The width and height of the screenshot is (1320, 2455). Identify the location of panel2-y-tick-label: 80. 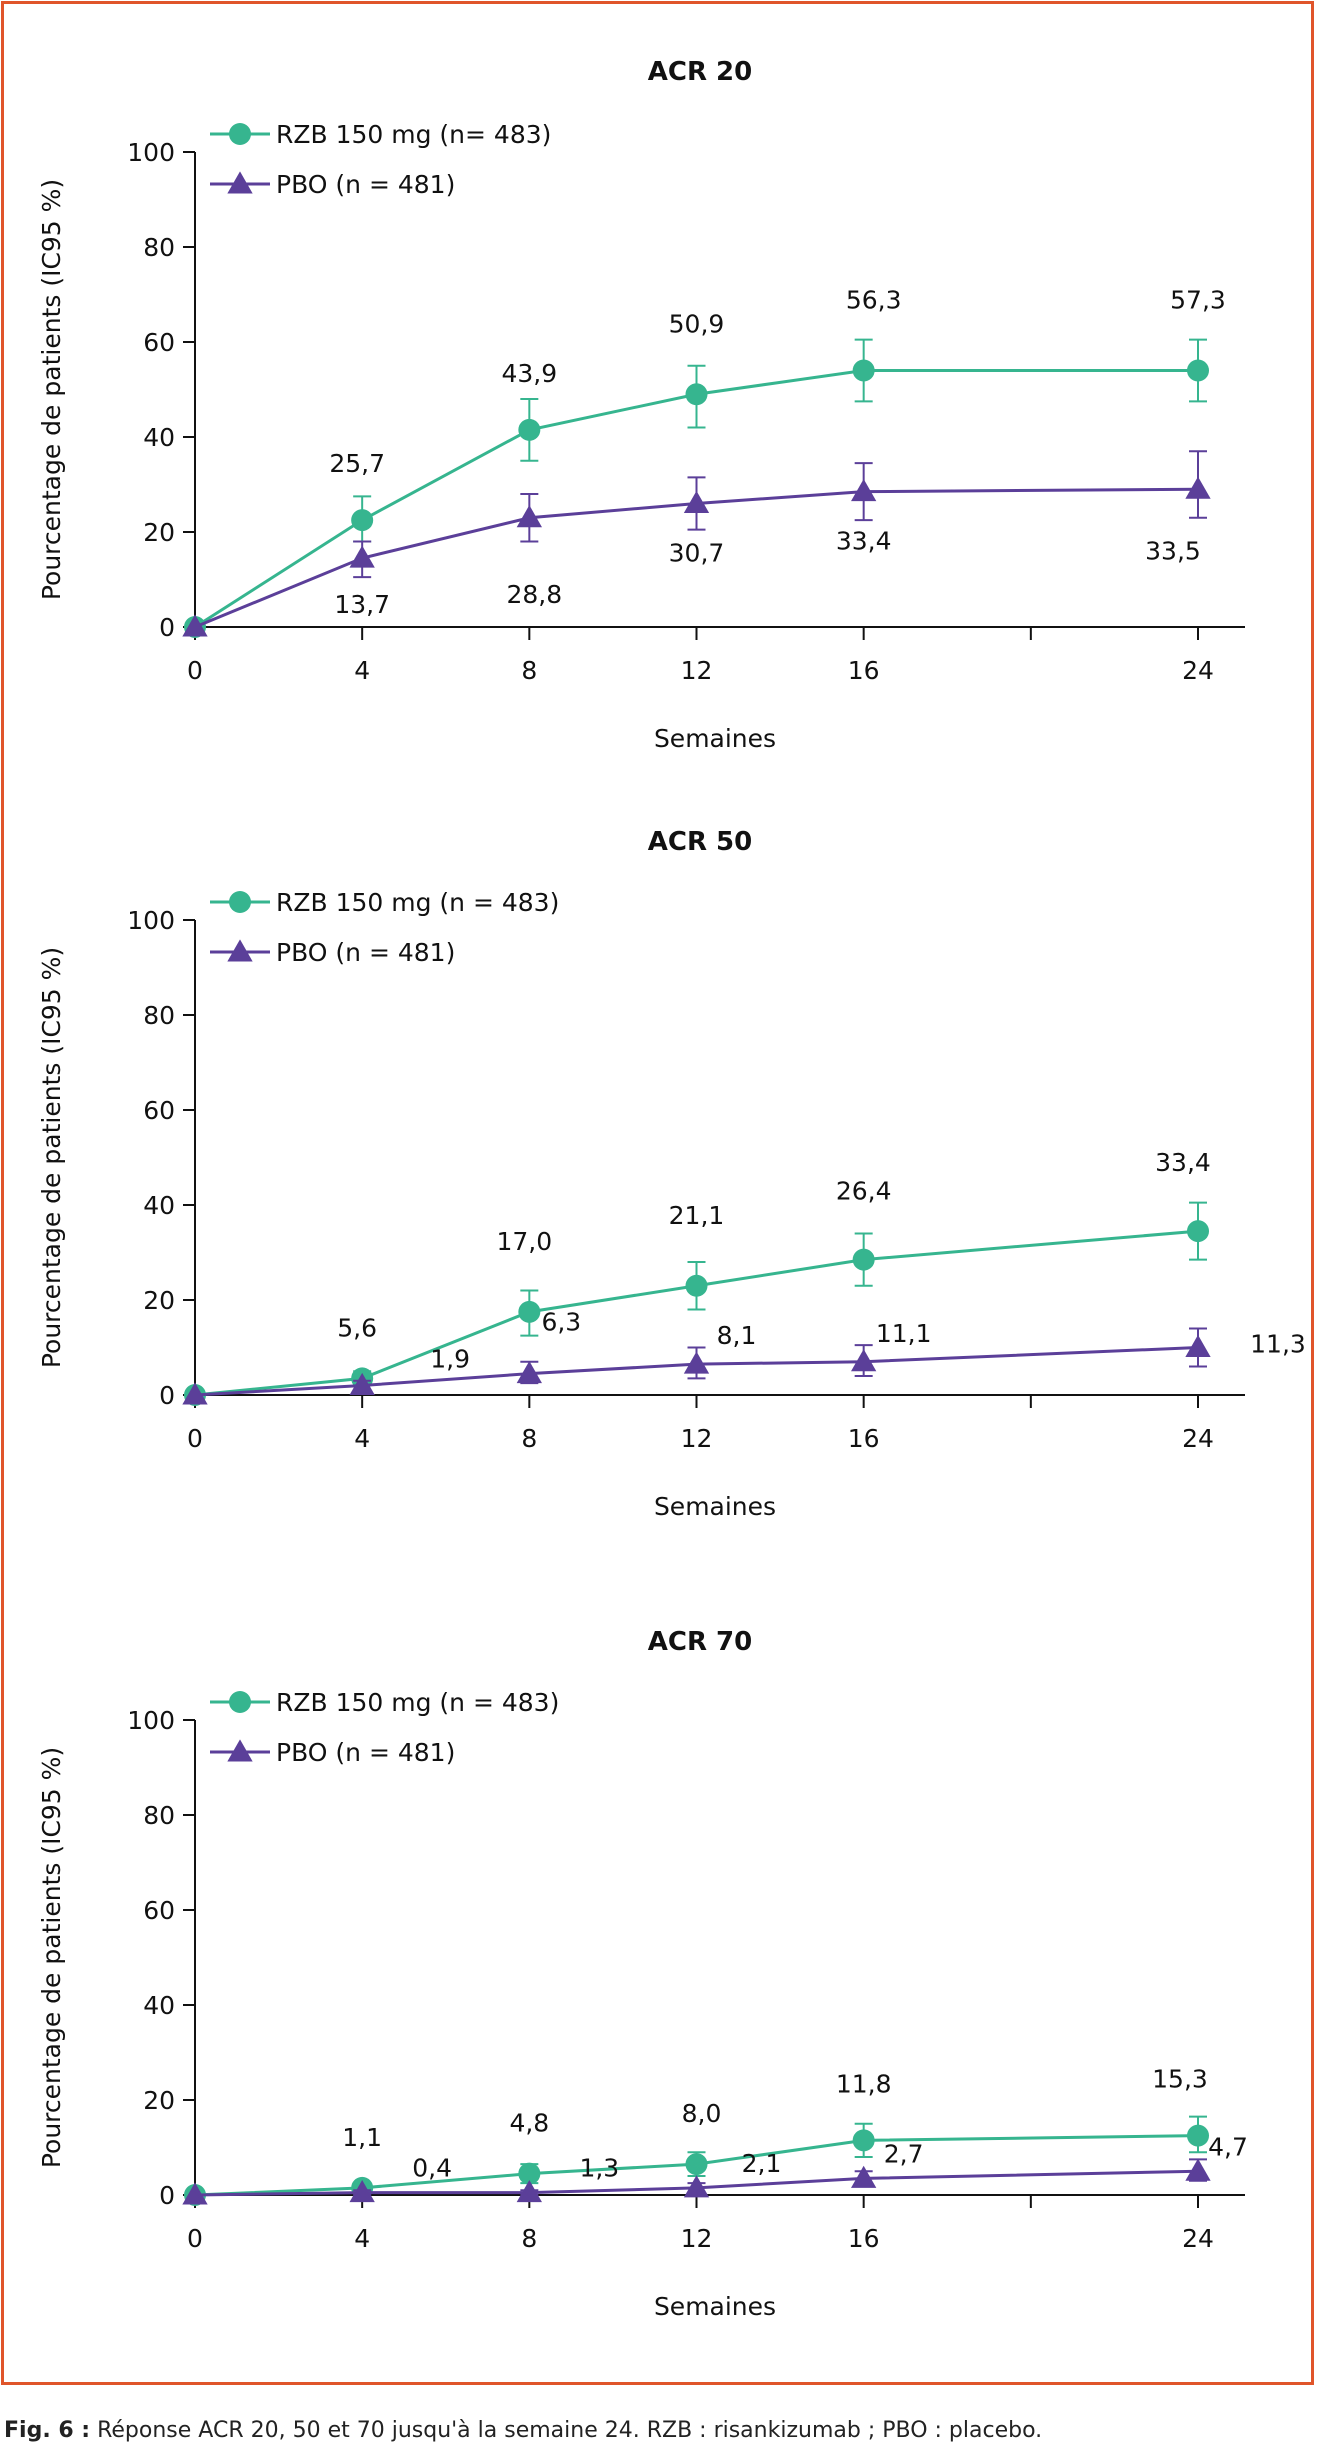
(159, 1015).